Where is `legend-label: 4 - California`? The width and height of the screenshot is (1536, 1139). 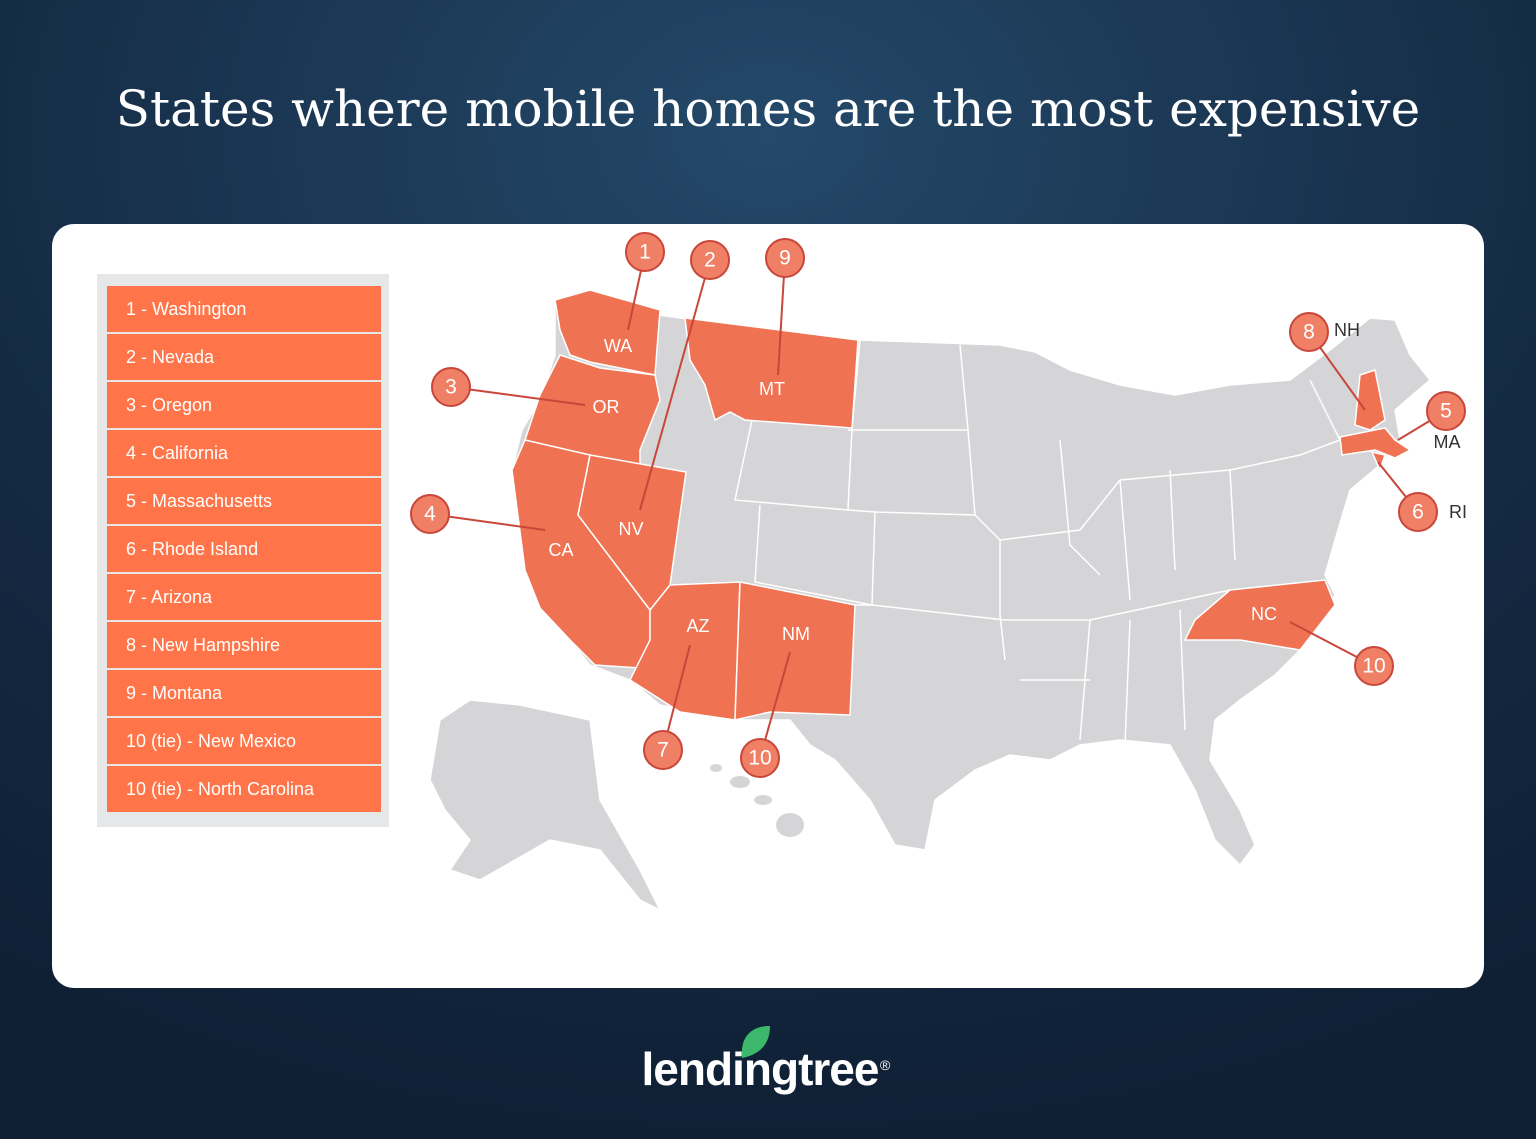 legend-label: 4 - California is located at coordinates (177, 453).